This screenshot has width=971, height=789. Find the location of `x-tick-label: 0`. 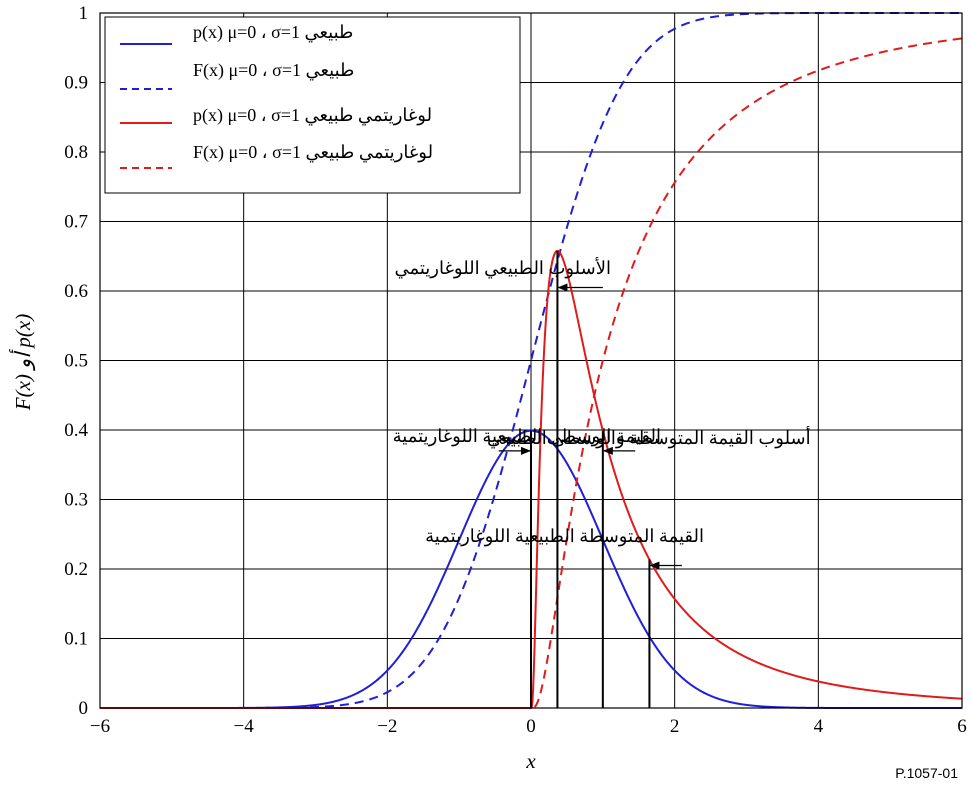

x-tick-label: 0 is located at coordinates (531, 726).